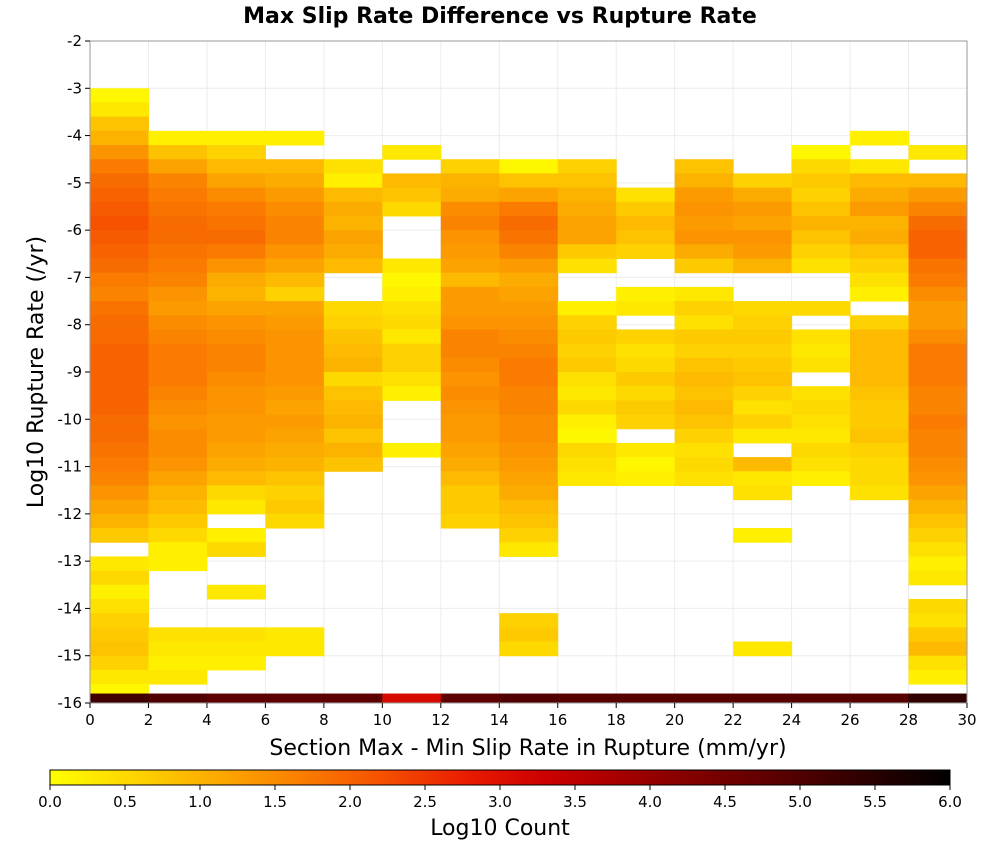  I want to click on y-tick-label: -12, so click(70, 514).